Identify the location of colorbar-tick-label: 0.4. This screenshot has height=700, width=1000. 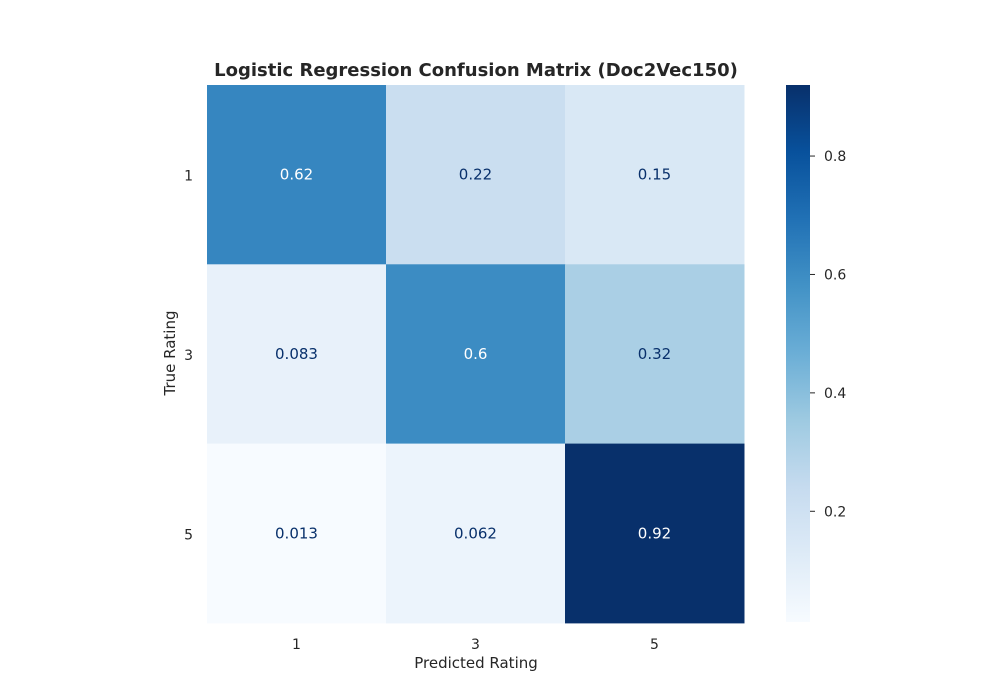
(835, 394).